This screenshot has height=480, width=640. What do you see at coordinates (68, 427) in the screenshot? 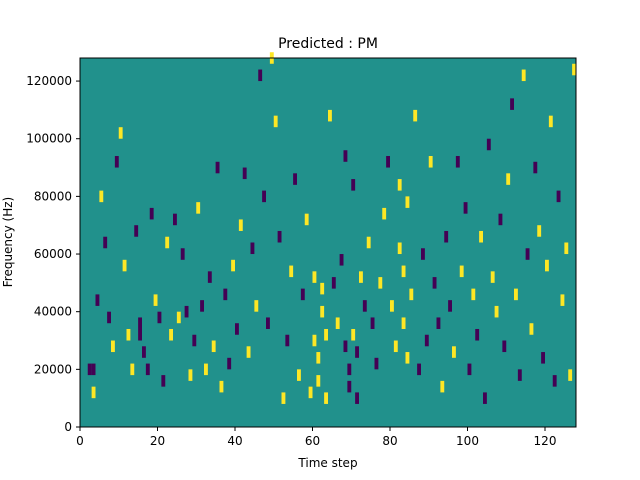
I see `y-tick-label: 0` at bounding box center [68, 427].